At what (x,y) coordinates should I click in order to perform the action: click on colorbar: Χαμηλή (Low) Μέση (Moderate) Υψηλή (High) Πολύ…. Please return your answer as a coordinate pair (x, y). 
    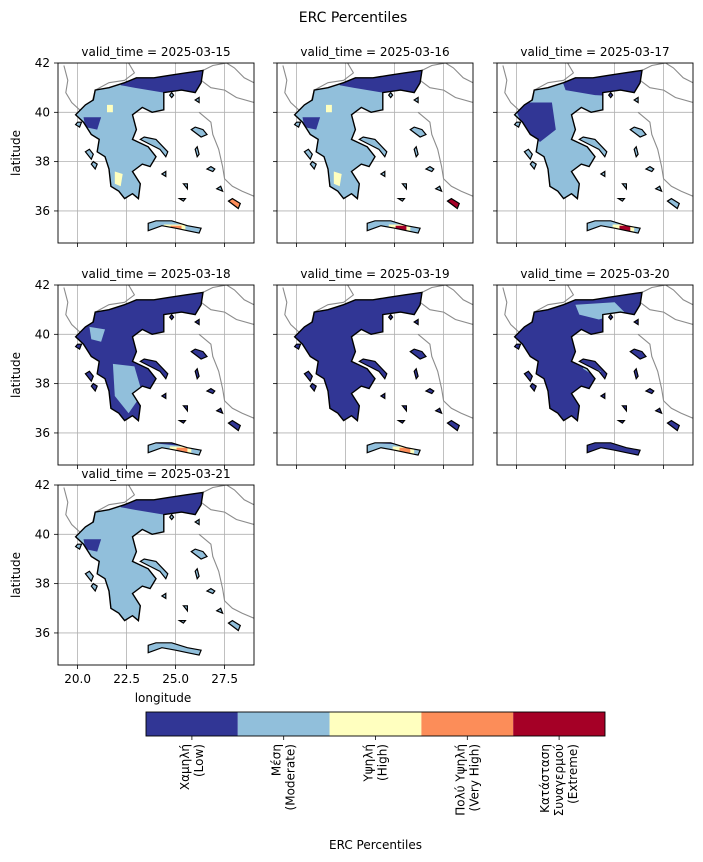
    Looking at the image, I should click on (375, 781).